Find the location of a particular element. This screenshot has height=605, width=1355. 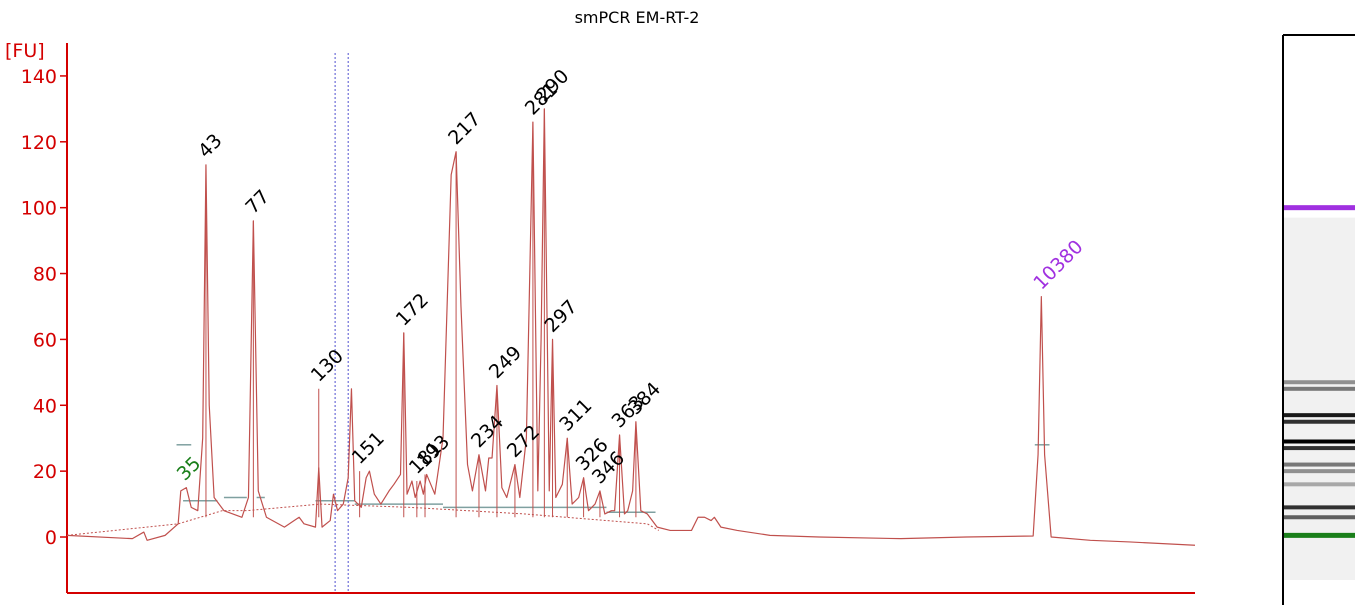

y-tick-label: 20 is located at coordinates (45, 472).